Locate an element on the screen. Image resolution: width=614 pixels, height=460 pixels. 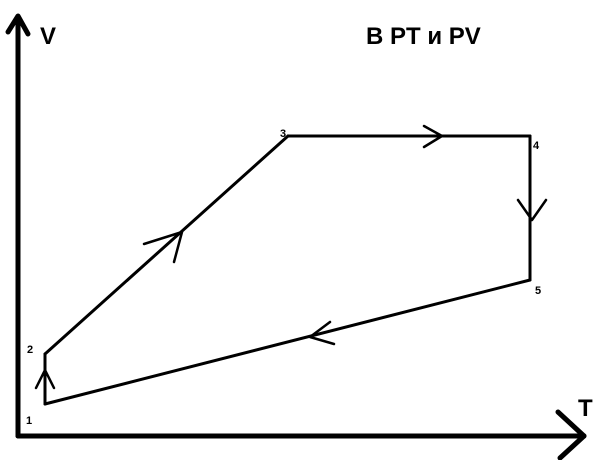
point-label-3: 3 is located at coordinates (283, 134).